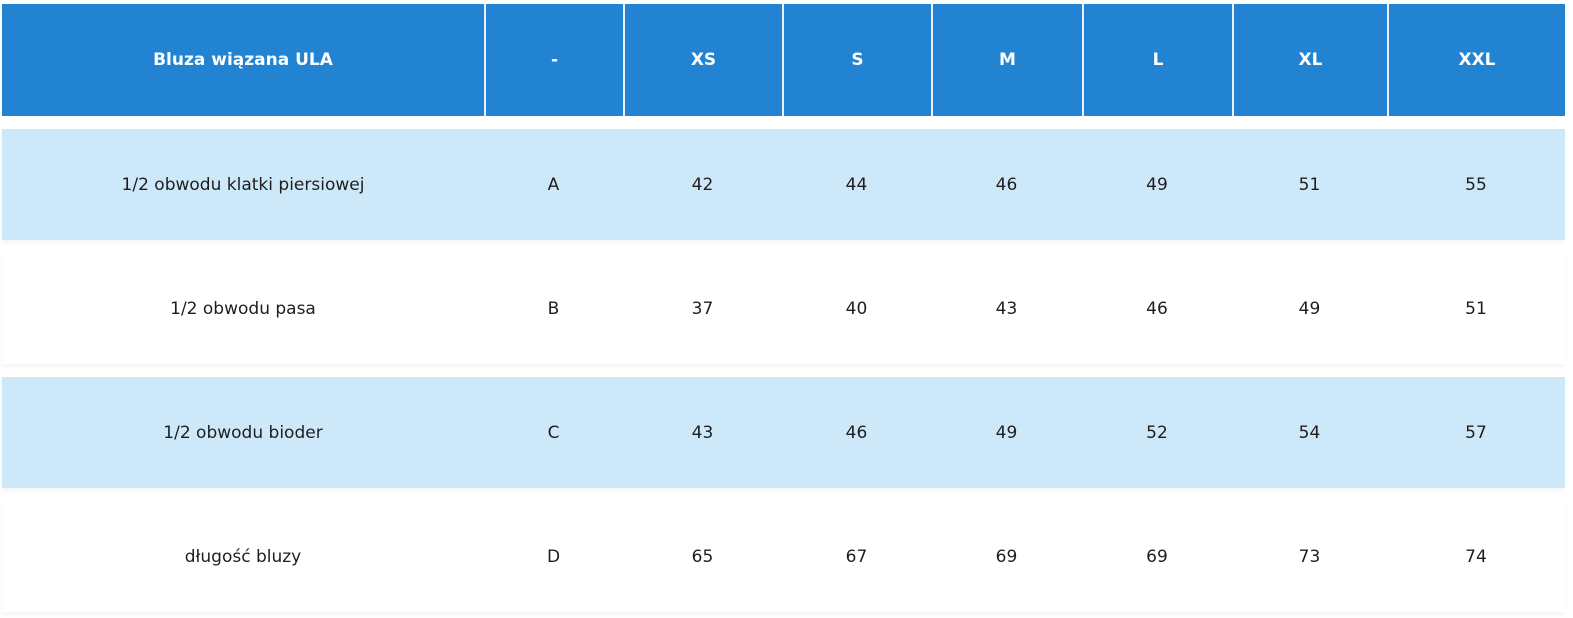 Image resolution: width=1573 pixels, height=618 pixels. I want to click on table-cell: 52, so click(1157, 432).